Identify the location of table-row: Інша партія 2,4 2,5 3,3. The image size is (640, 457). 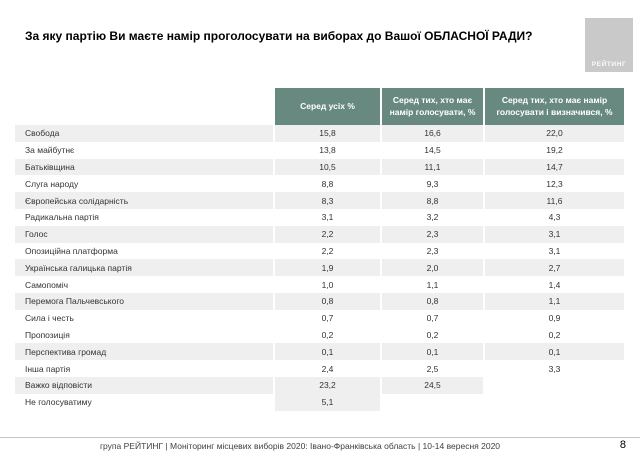
(319, 368).